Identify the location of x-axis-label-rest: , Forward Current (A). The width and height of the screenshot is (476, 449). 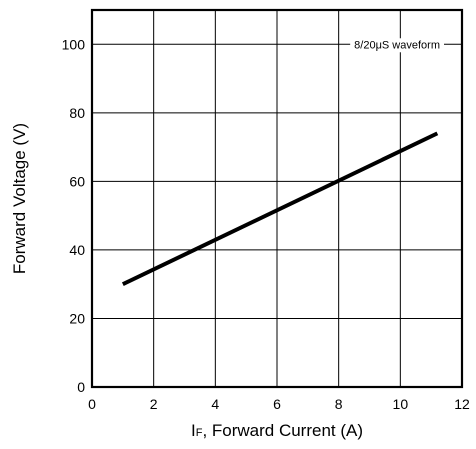
(282, 430).